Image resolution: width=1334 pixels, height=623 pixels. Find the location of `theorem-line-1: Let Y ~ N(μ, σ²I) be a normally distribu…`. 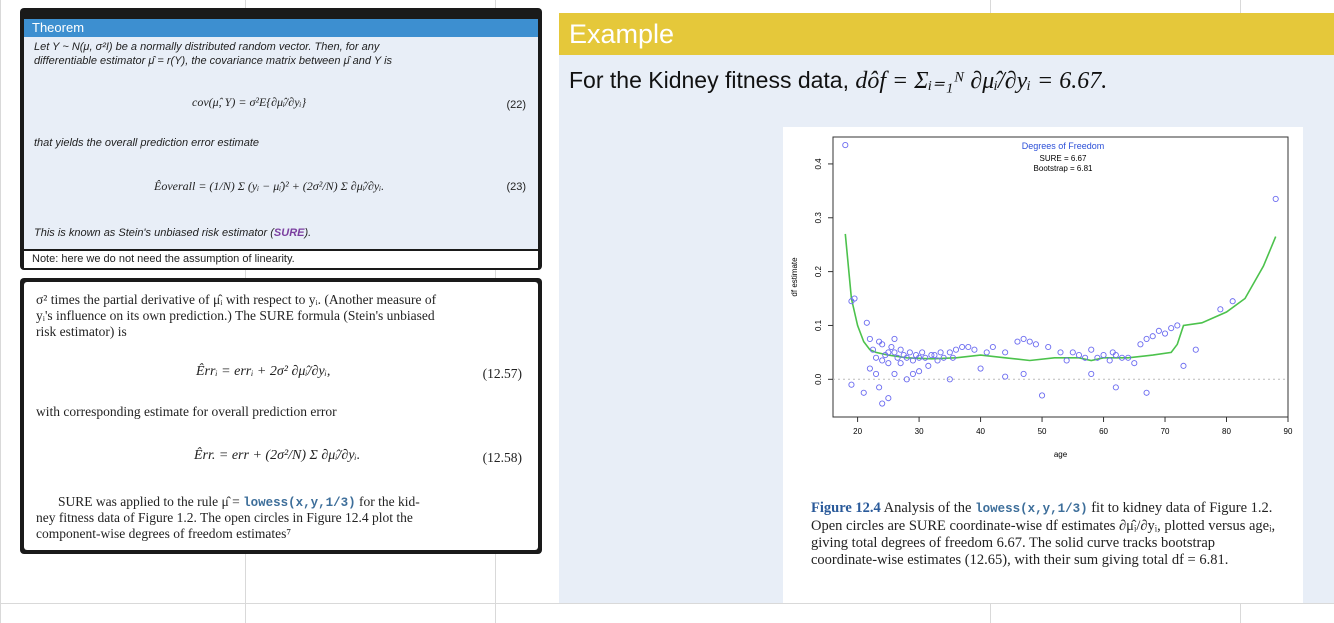

theorem-line-1: Let Y ~ N(μ, σ²I) be a normally distribu… is located at coordinates (207, 47).